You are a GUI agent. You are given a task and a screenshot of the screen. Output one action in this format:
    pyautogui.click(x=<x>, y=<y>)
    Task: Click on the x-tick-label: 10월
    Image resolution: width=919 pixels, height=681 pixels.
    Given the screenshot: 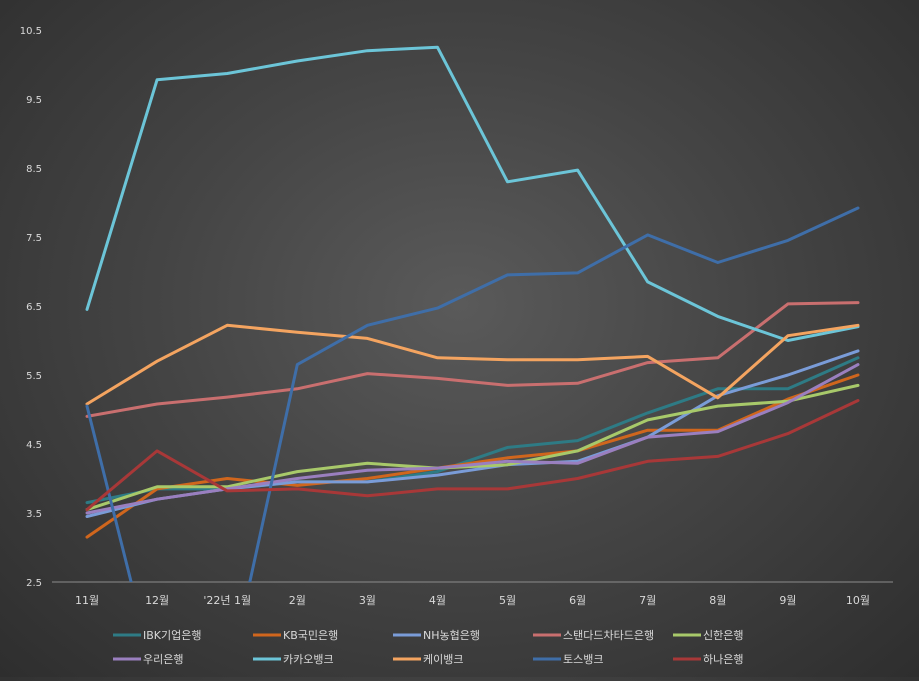 What is the action you would take?
    pyautogui.click(x=858, y=600)
    